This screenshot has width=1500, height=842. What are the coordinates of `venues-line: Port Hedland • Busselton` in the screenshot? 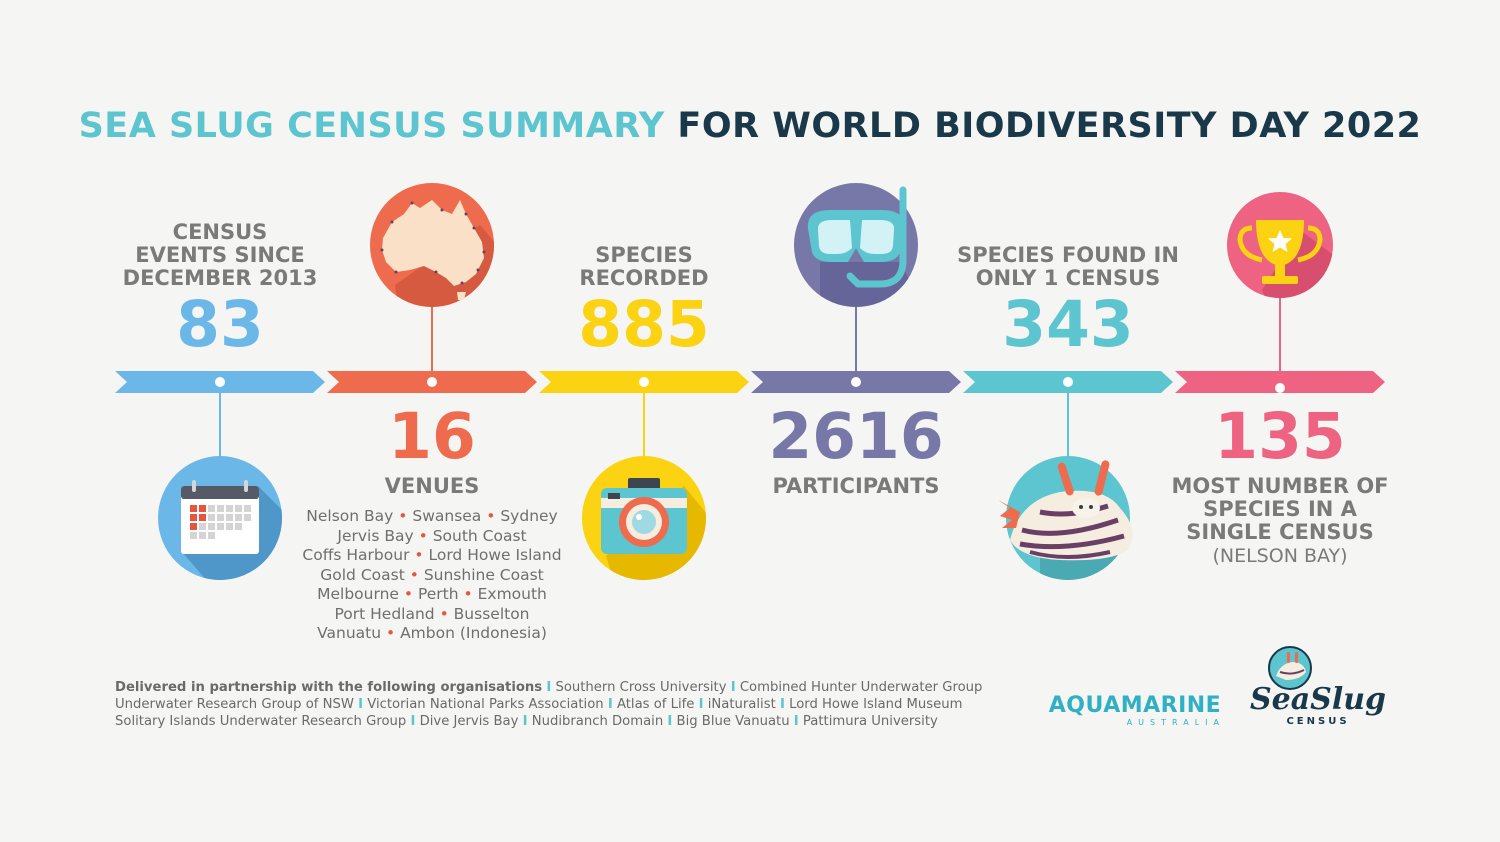 It's located at (432, 613).